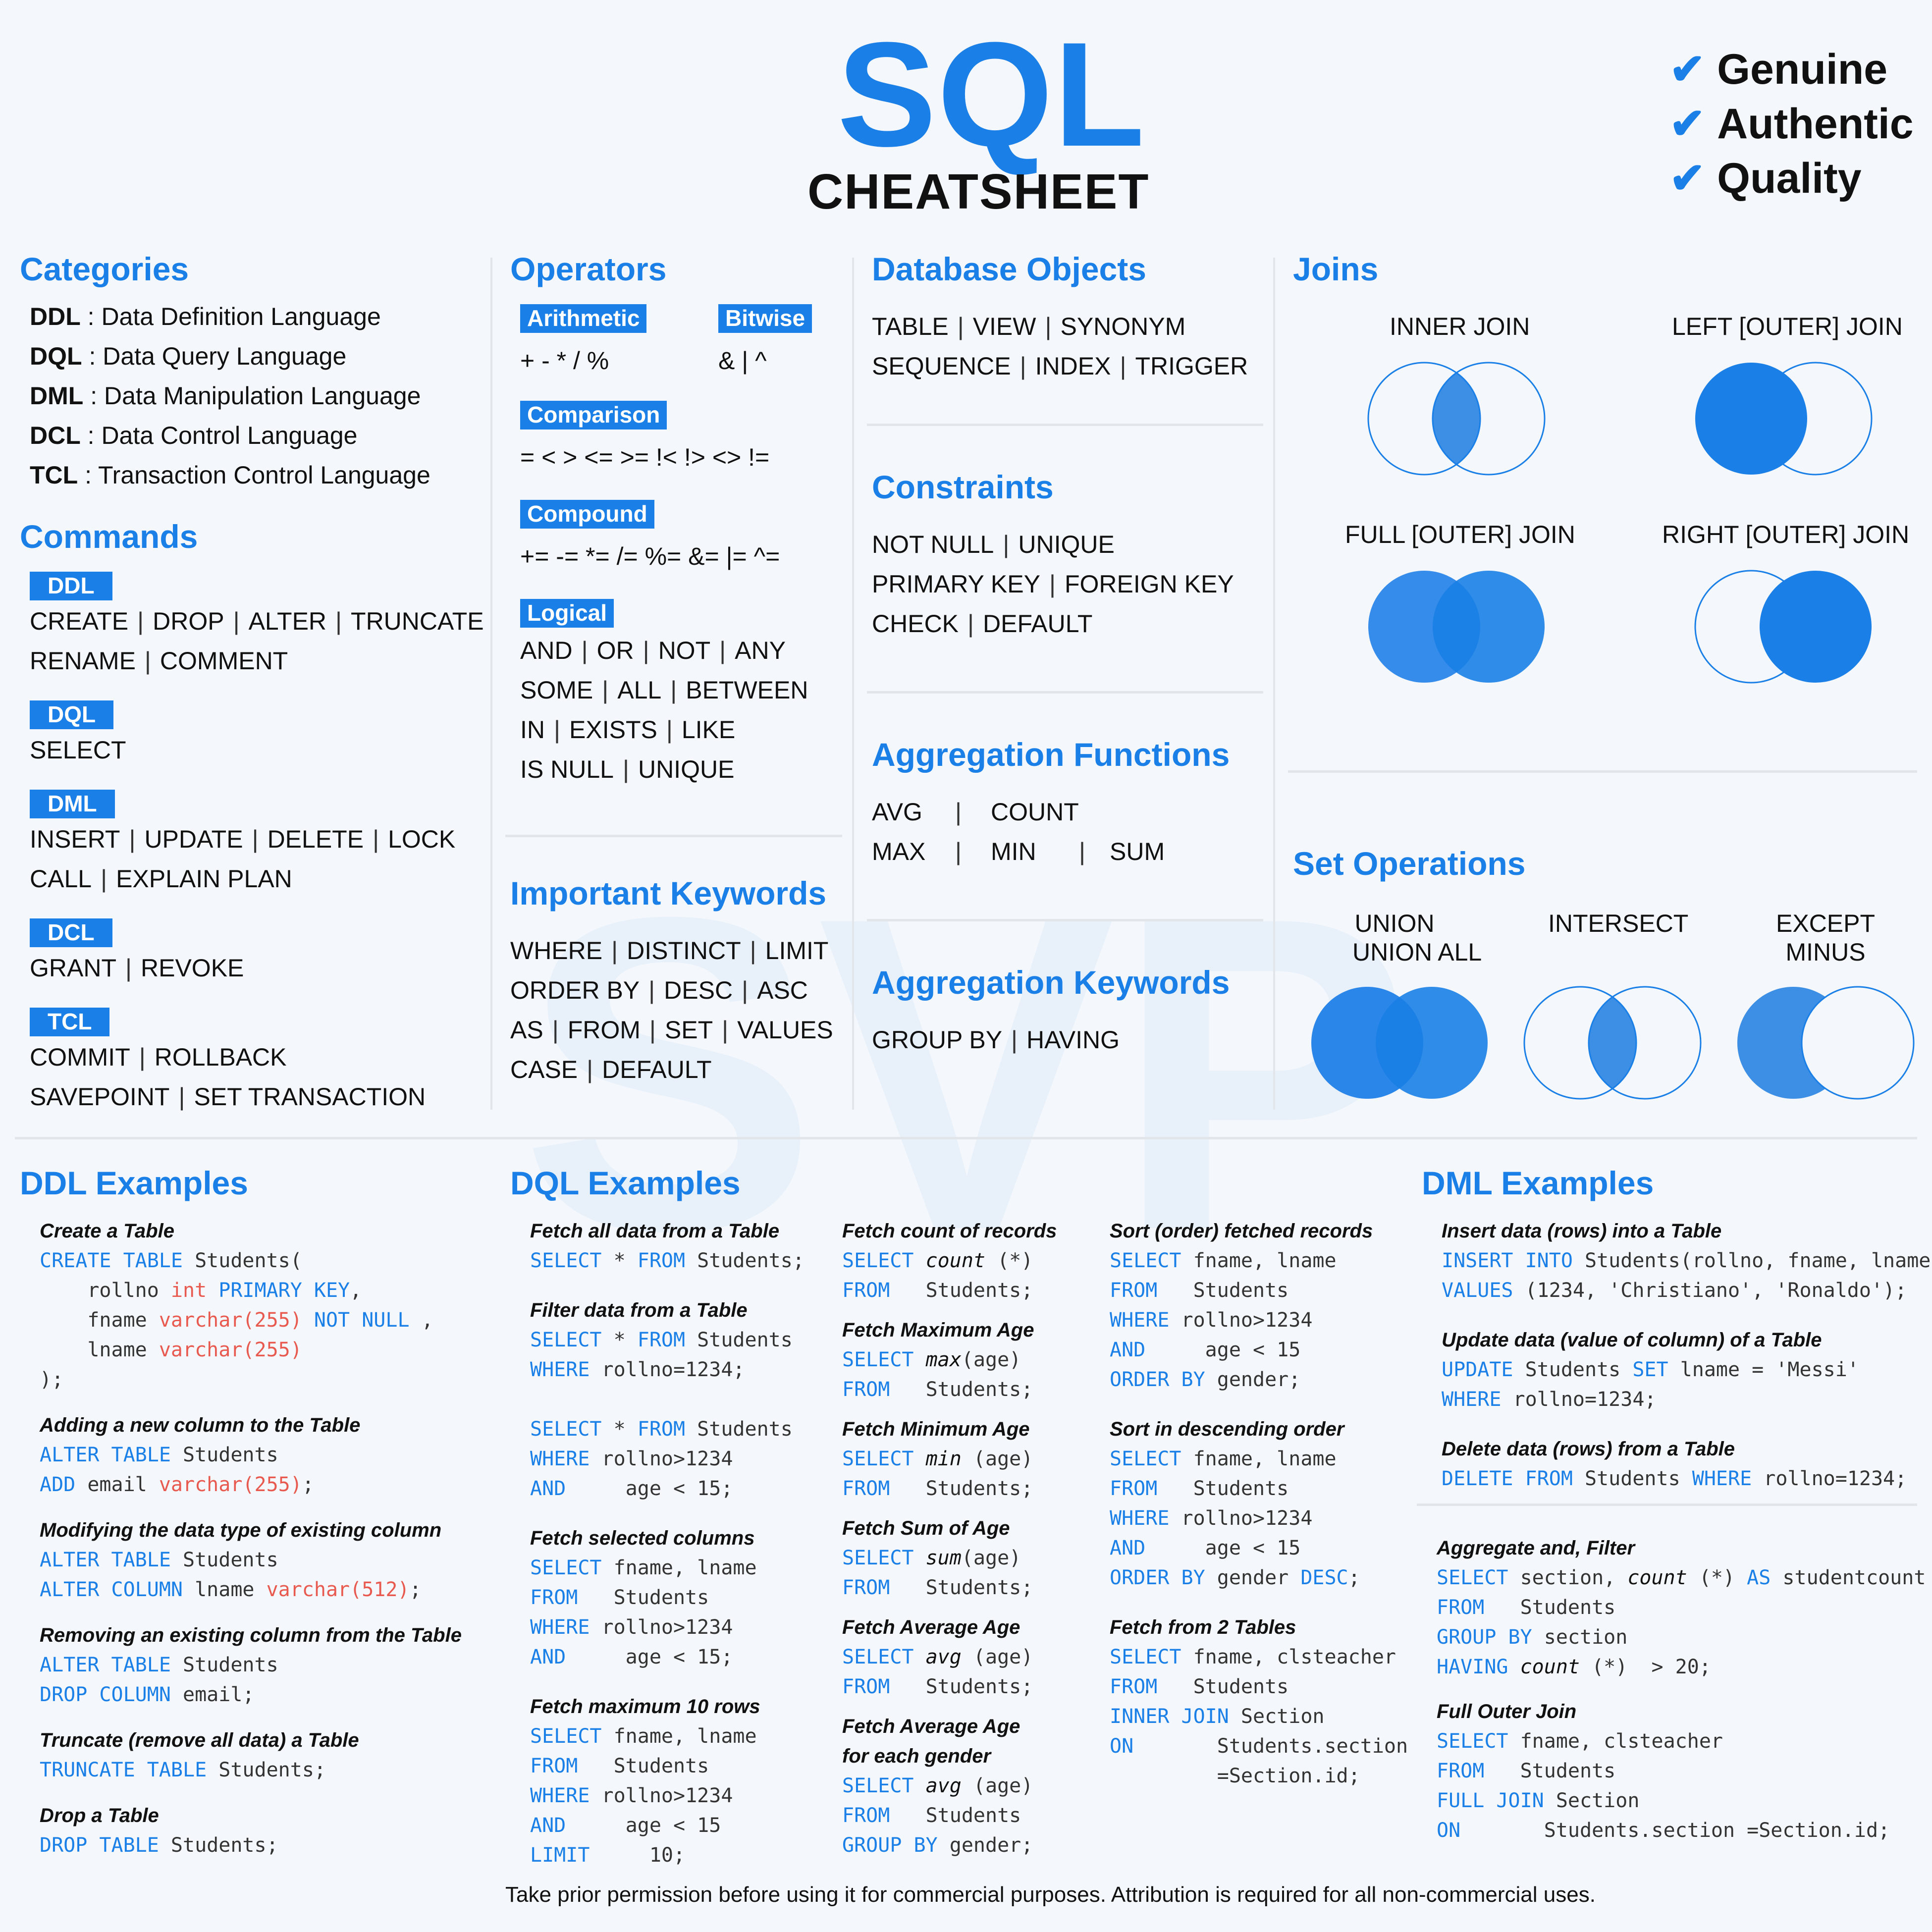  What do you see at coordinates (1588, 1449) in the screenshot?
I see `example-caption: Delete data (rows) from a Table` at bounding box center [1588, 1449].